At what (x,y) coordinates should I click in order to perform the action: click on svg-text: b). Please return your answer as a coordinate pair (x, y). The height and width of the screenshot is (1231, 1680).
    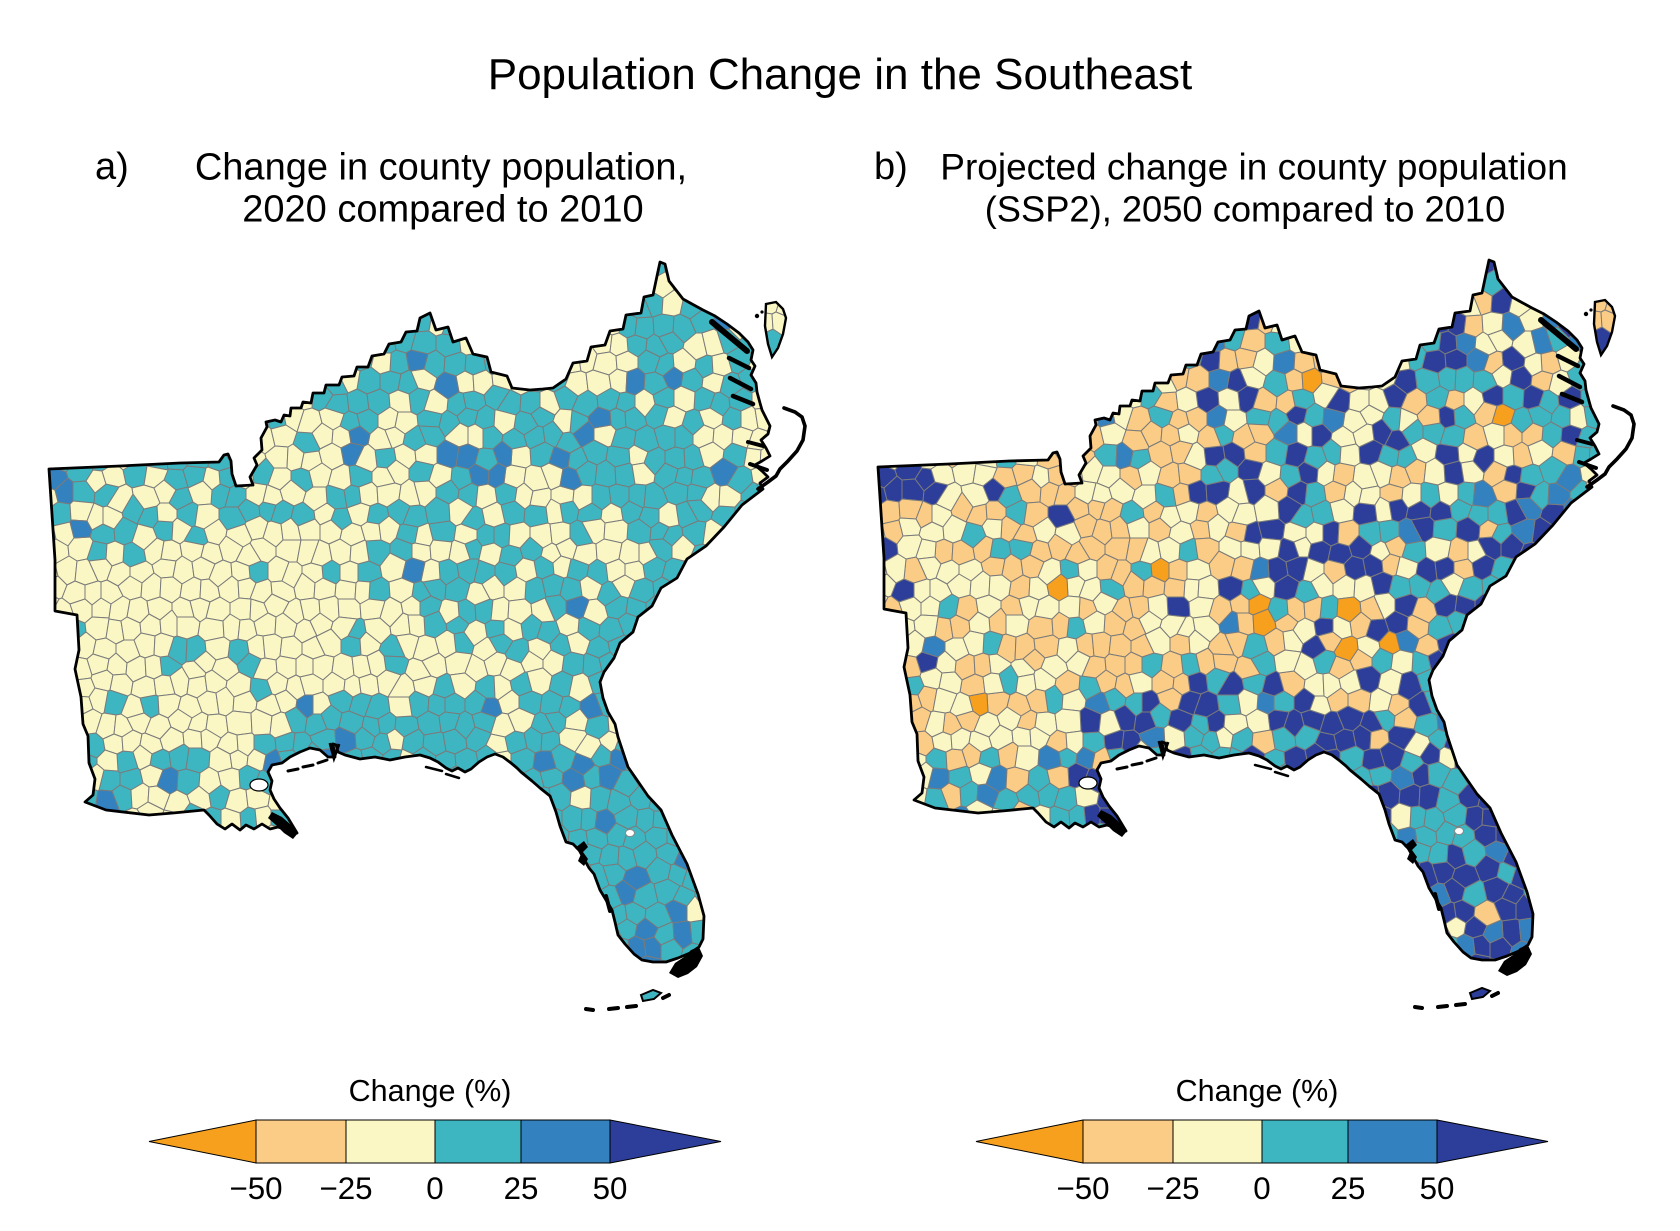
    Looking at the image, I should click on (891, 167).